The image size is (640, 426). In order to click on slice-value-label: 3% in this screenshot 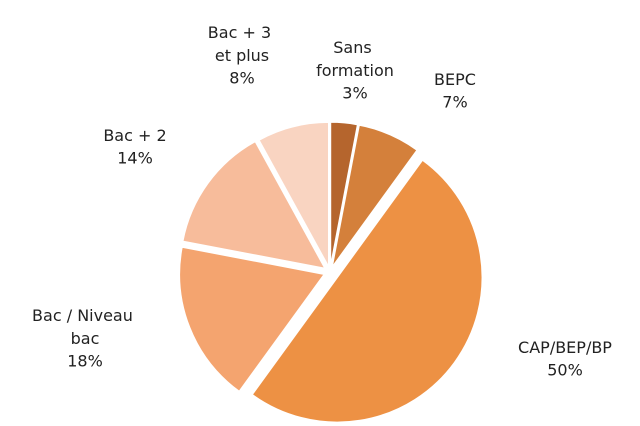, I will do `click(354, 93)`.